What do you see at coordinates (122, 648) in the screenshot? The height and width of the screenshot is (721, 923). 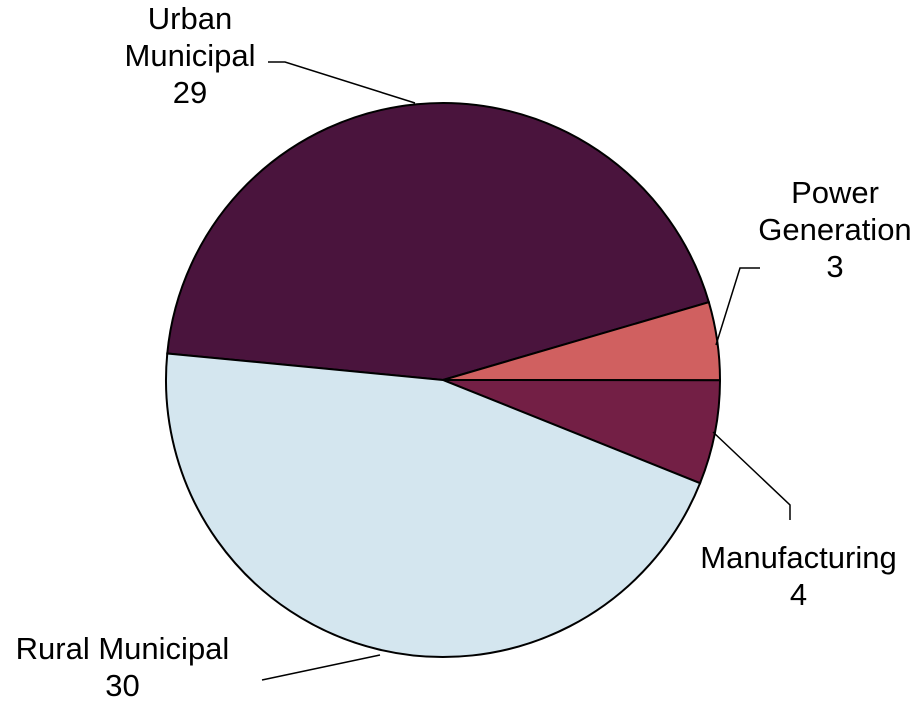 I see `category-label: Rural Municipal` at bounding box center [122, 648].